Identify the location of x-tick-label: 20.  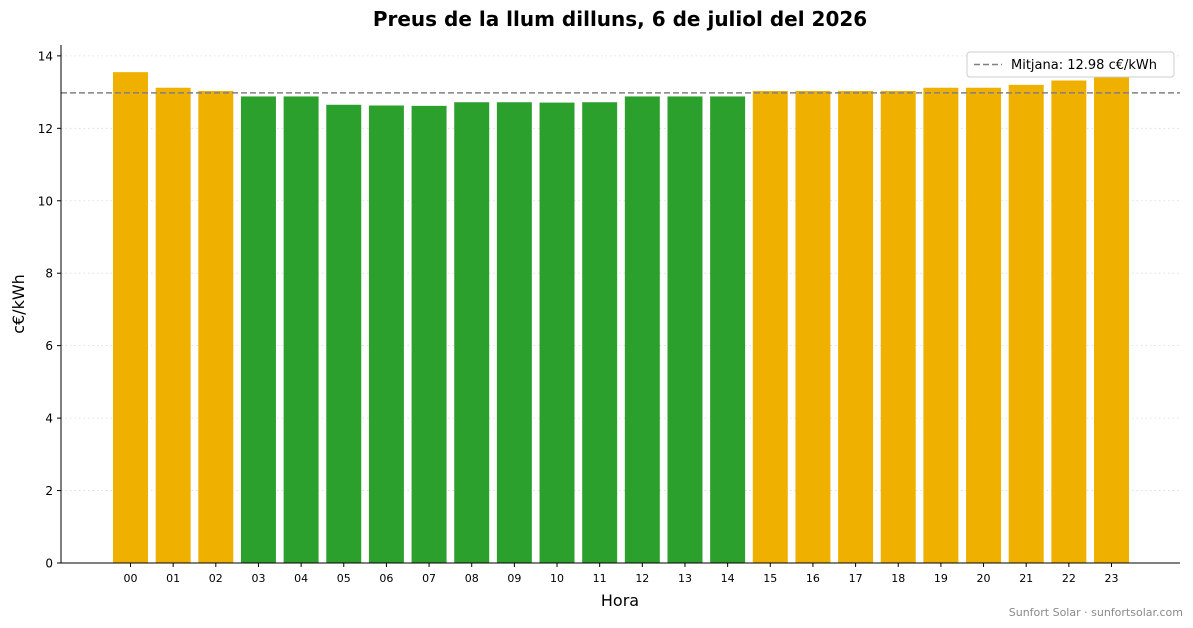
(984, 578).